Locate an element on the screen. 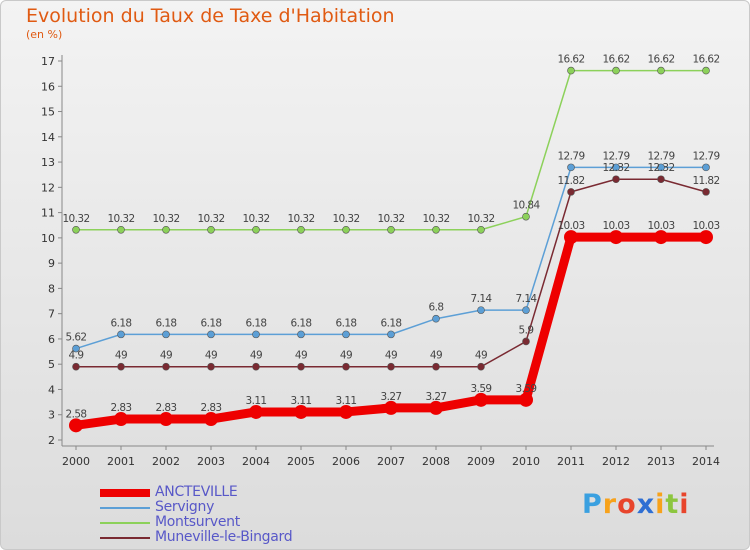 Image resolution: width=750 pixels, height=550 pixels. data-label-montsurvent: 16.62 is located at coordinates (570, 60).